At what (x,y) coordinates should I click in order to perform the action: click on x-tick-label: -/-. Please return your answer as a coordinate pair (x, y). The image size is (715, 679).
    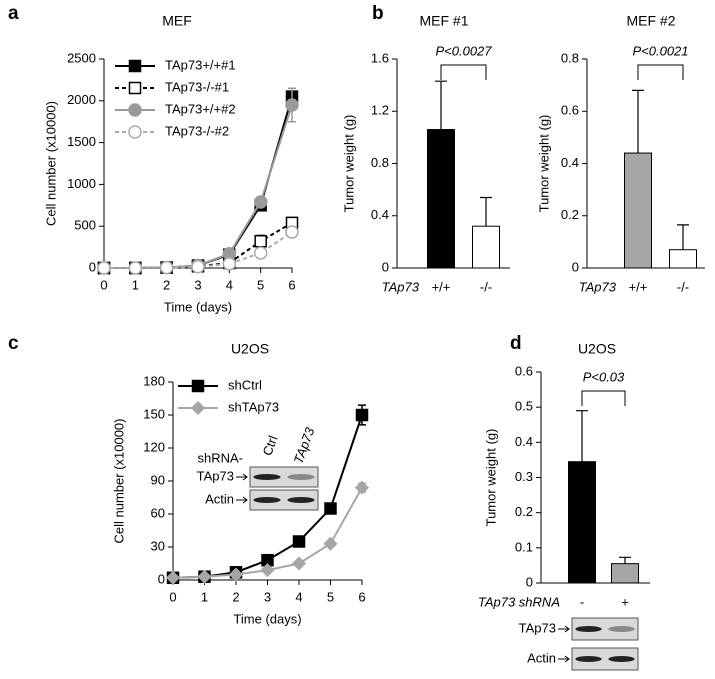
    Looking at the image, I should click on (683, 286).